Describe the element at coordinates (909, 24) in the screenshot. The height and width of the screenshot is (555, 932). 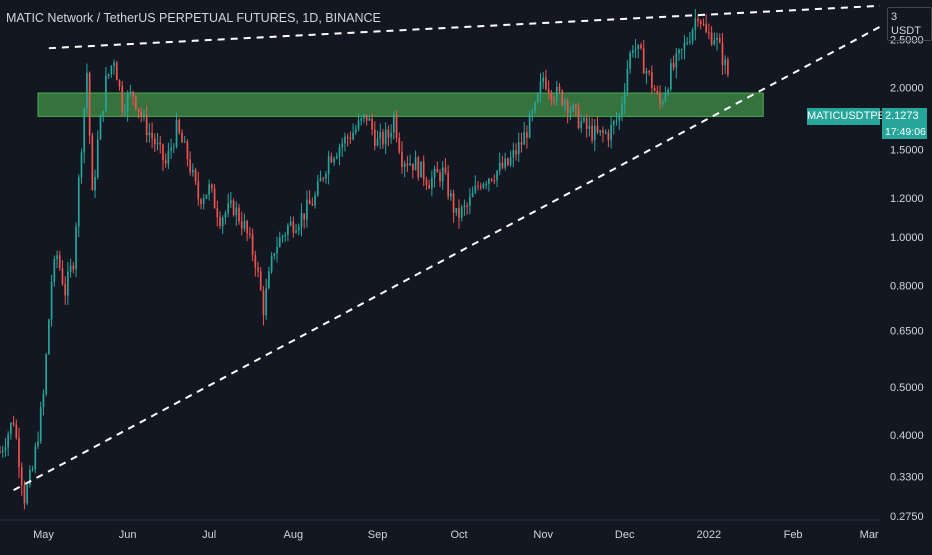
I see `currency-unit-selector: 3 USDT` at that location.